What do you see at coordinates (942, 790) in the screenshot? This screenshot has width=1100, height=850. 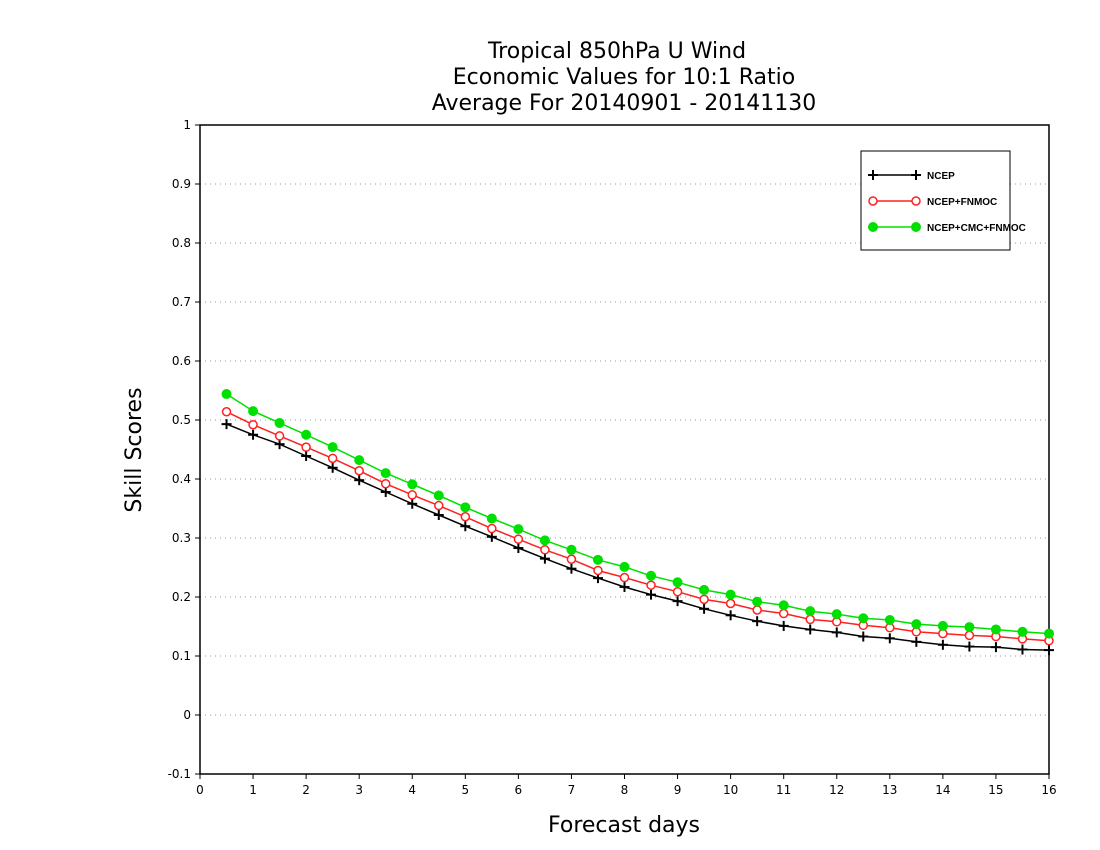 I see `x-tick-label: 14` at bounding box center [942, 790].